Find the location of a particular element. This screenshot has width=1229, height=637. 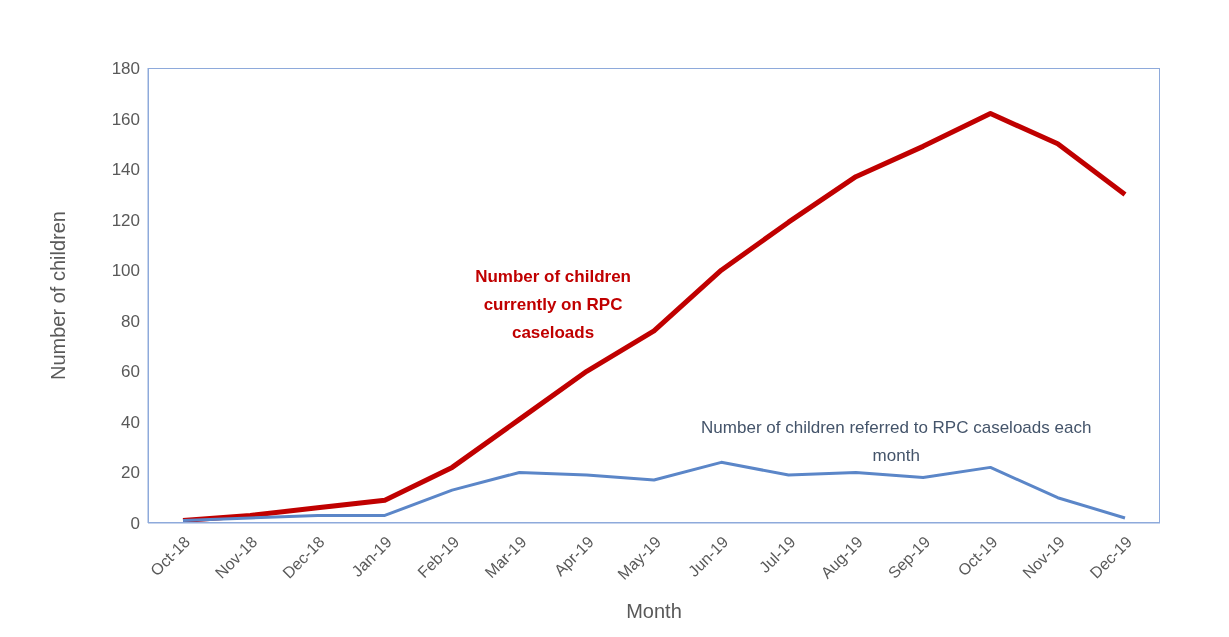

series-label: Number of children referred to RPC caseloads each month is located at coordinates (896, 442).